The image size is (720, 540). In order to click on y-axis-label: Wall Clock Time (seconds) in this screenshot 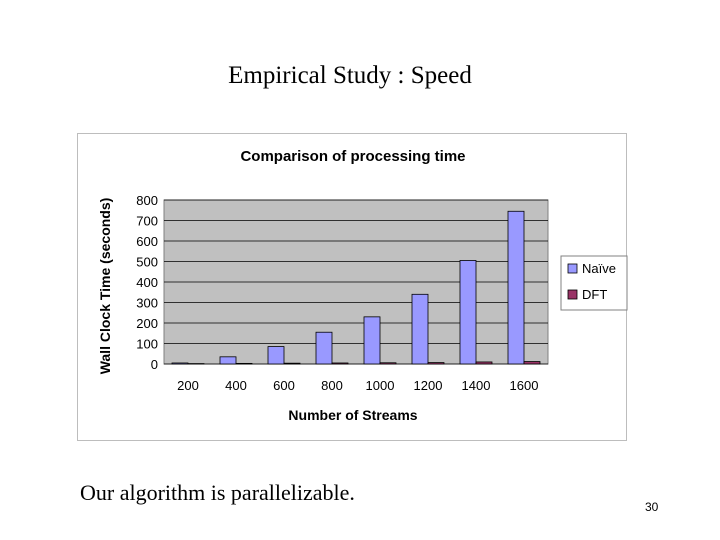, I will do `click(105, 286)`.